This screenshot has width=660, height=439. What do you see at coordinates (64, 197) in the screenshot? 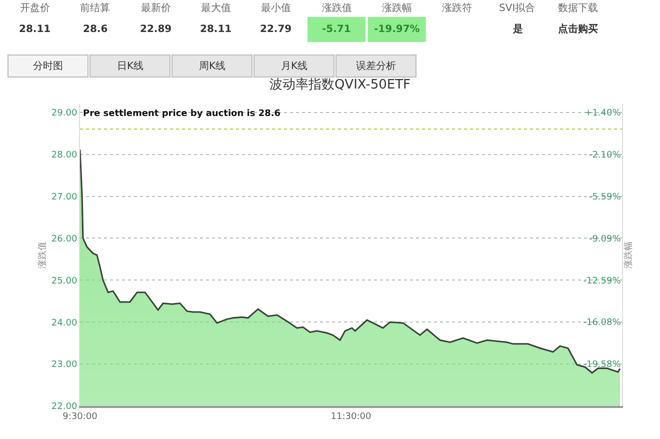
I see `y-tick-label: 27.00` at bounding box center [64, 197].